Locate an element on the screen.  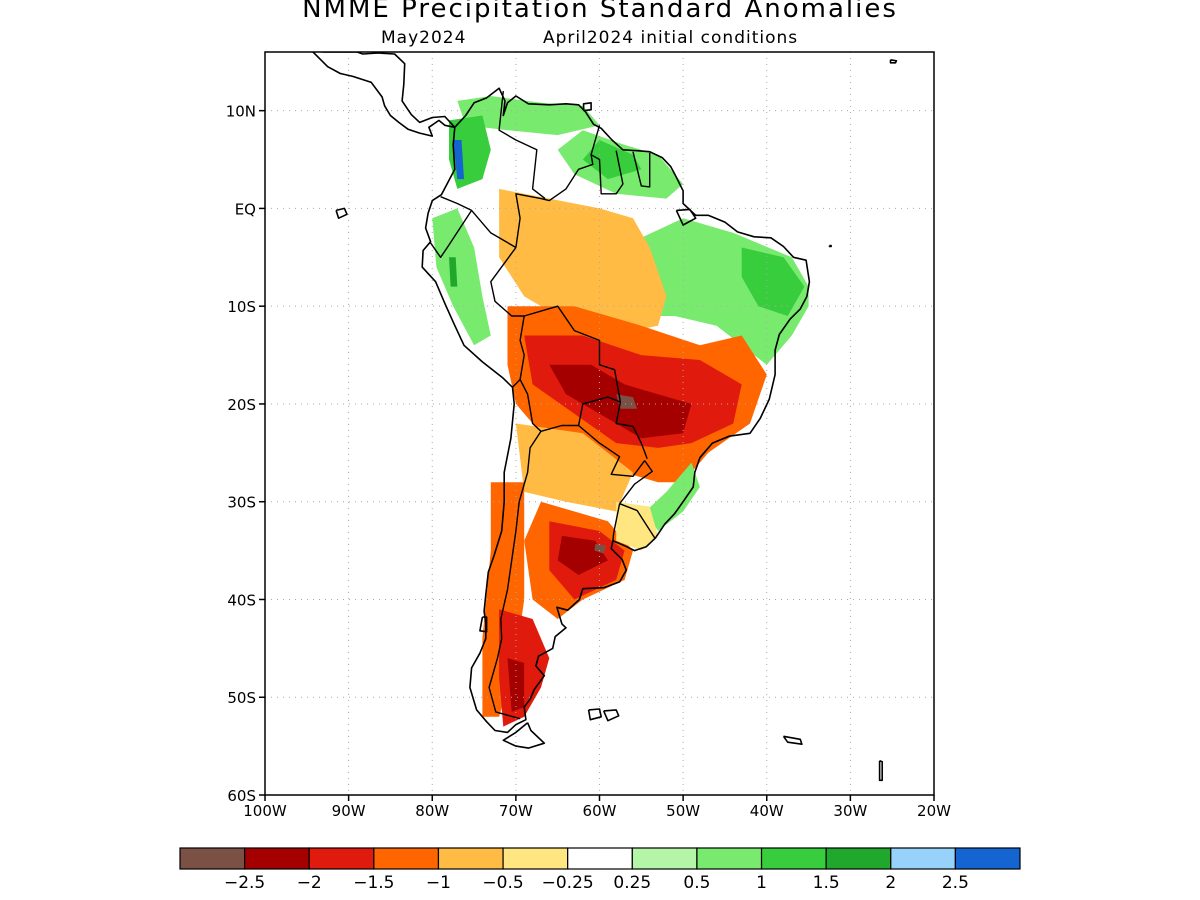
lon-tick-label: 70W is located at coordinates (516, 811).